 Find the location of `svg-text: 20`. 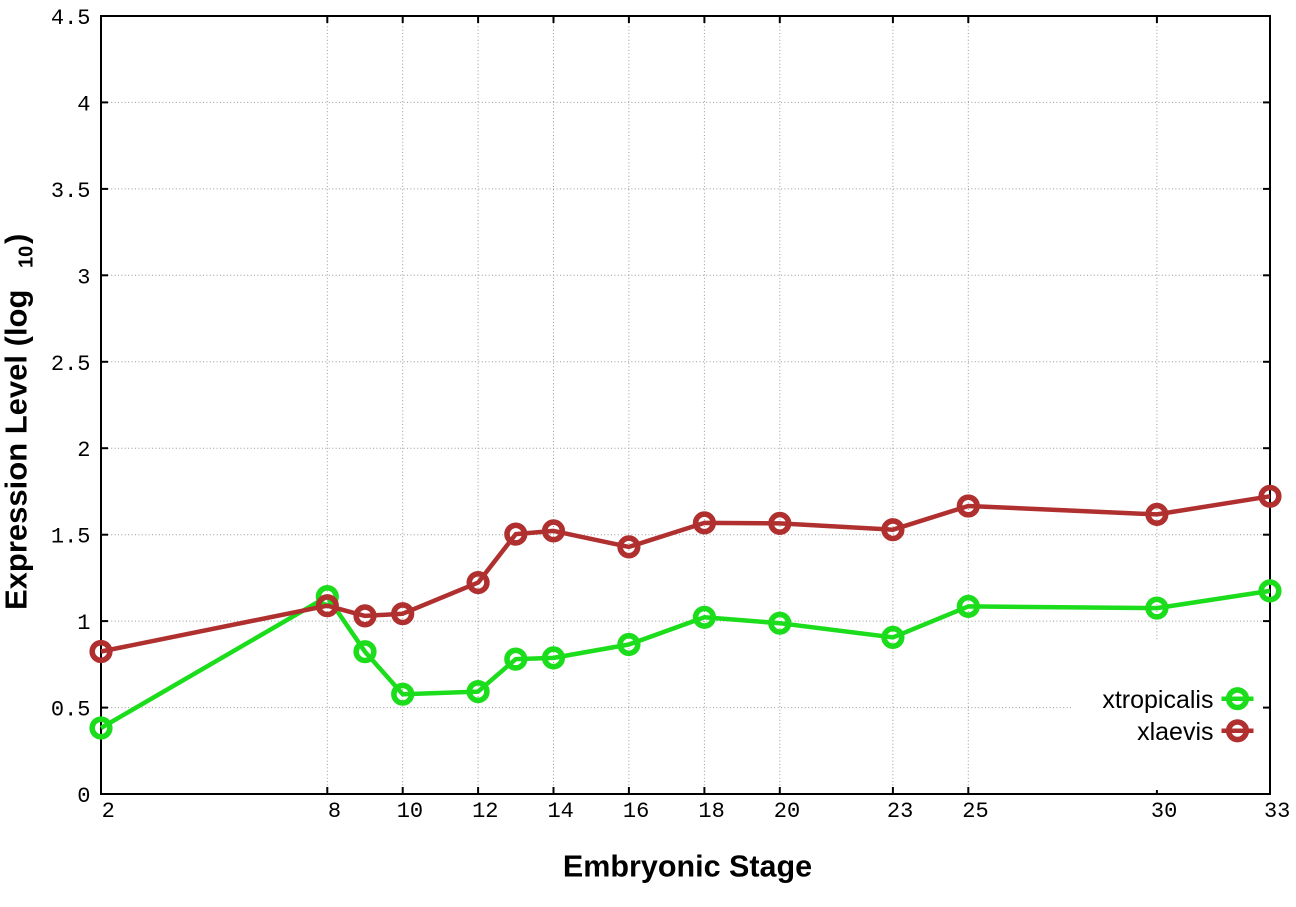

svg-text: 20 is located at coordinates (787, 811).